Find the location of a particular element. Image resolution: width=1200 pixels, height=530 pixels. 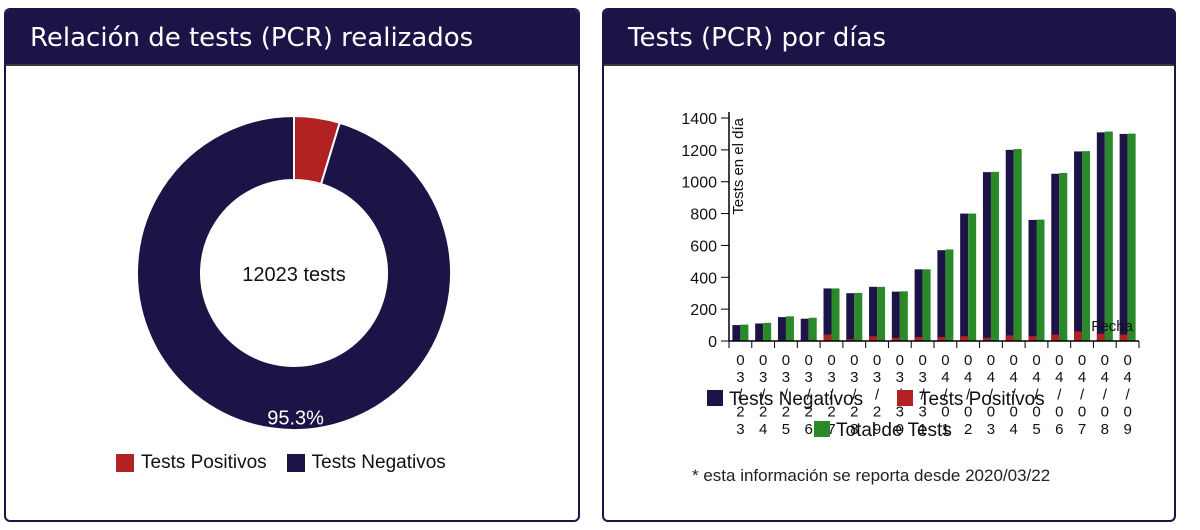

x-tick-label: 0 3/2 6 is located at coordinates (809, 395).